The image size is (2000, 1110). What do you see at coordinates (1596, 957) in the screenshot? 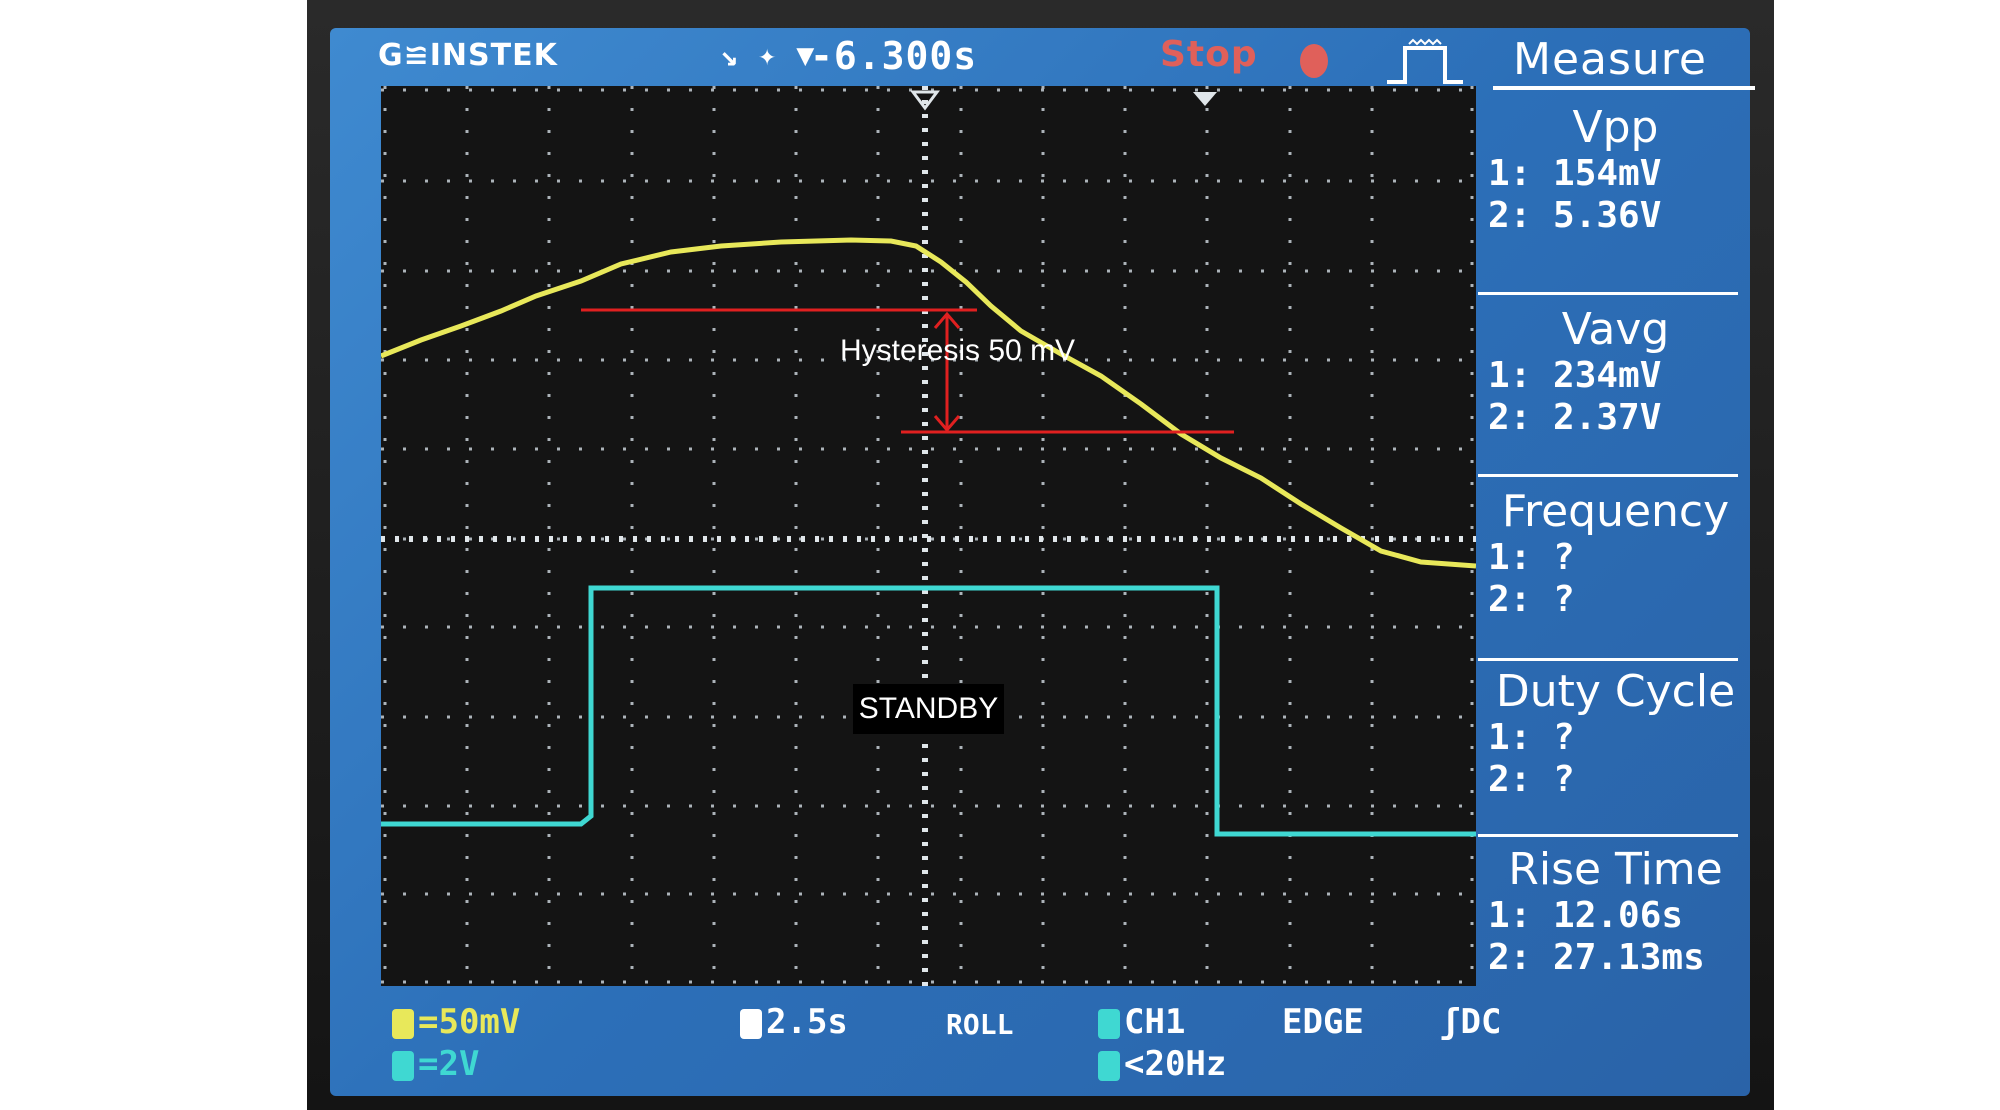
I see `measure-ch2-value: 2: 27.13ms` at bounding box center [1596, 957].